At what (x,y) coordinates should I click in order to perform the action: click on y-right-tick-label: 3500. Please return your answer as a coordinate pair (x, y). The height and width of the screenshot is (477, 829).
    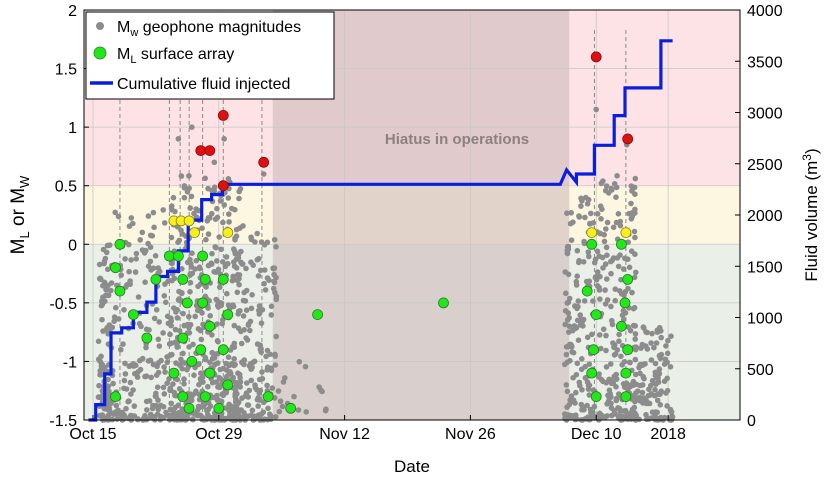
    Looking at the image, I should click on (765, 62).